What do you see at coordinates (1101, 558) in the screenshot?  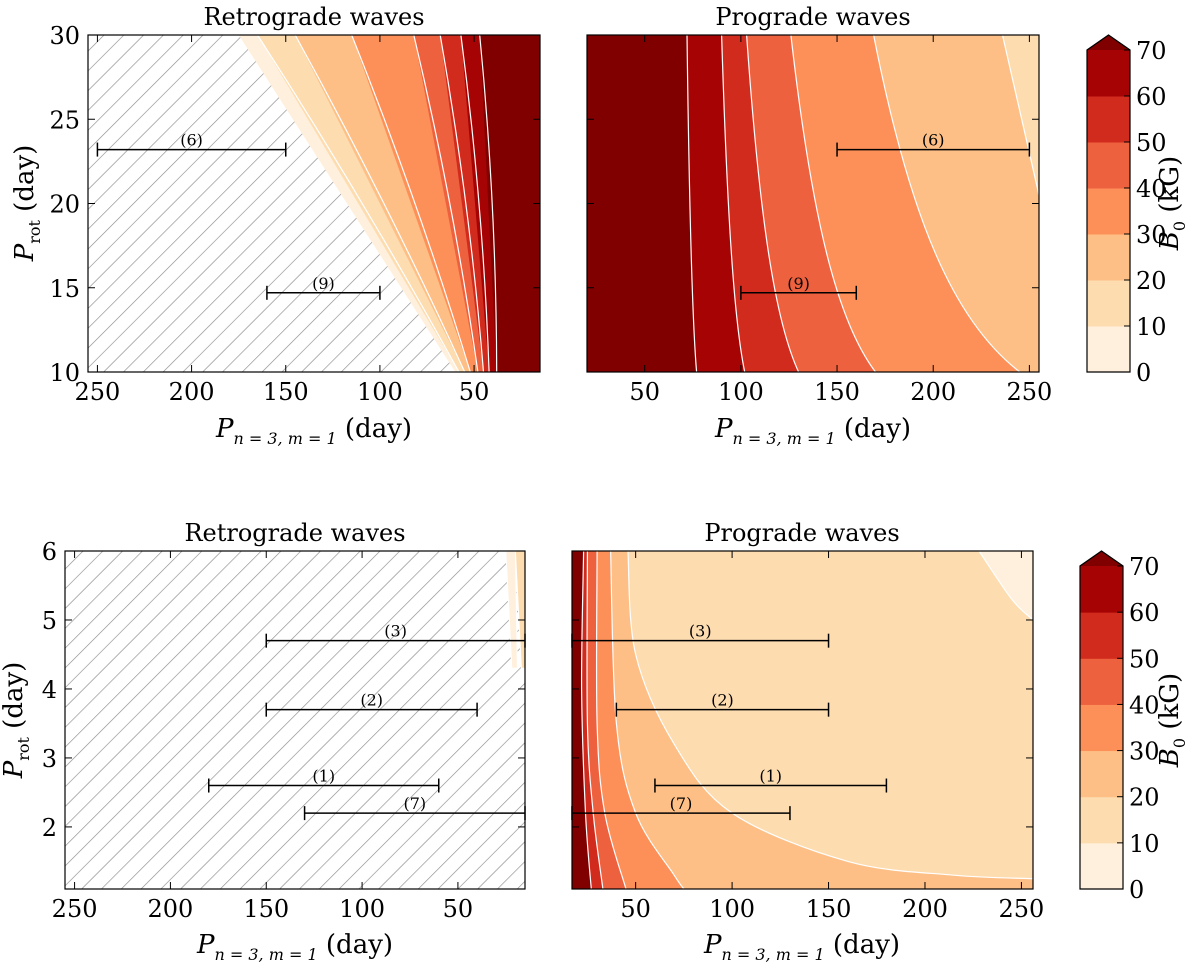 I see `colorbar-extend` at bounding box center [1101, 558].